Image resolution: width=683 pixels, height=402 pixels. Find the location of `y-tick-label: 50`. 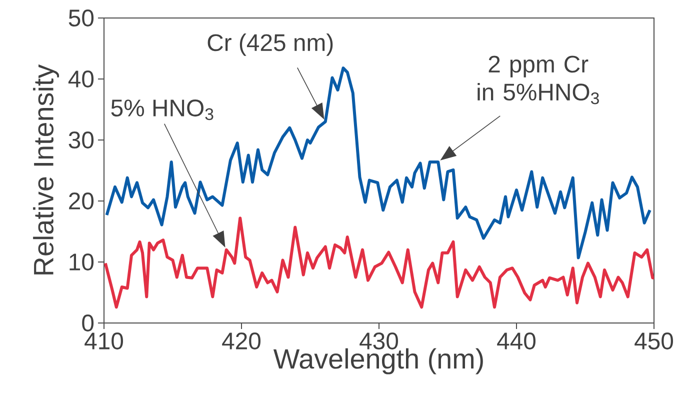

y-tick-label: 50 is located at coordinates (81, 18).